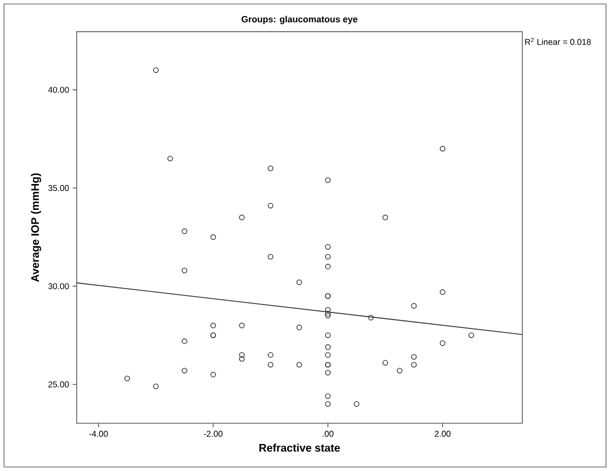 This screenshot has width=610, height=471. What do you see at coordinates (58, 89) in the screenshot?
I see `y-tick-label: 40.00` at bounding box center [58, 89].